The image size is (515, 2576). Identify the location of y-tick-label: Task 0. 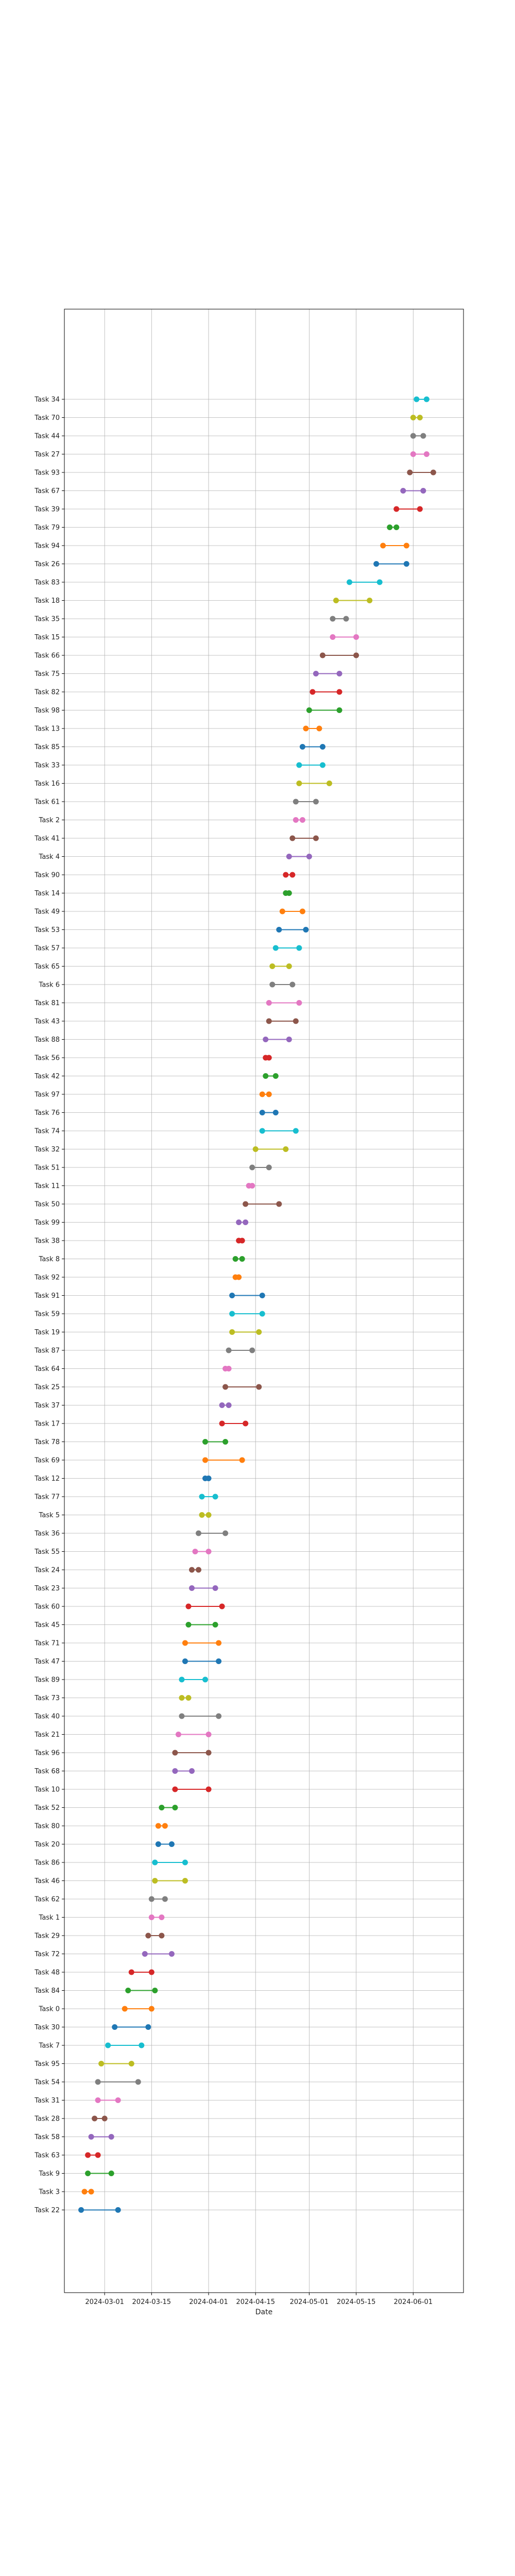
(49, 2010).